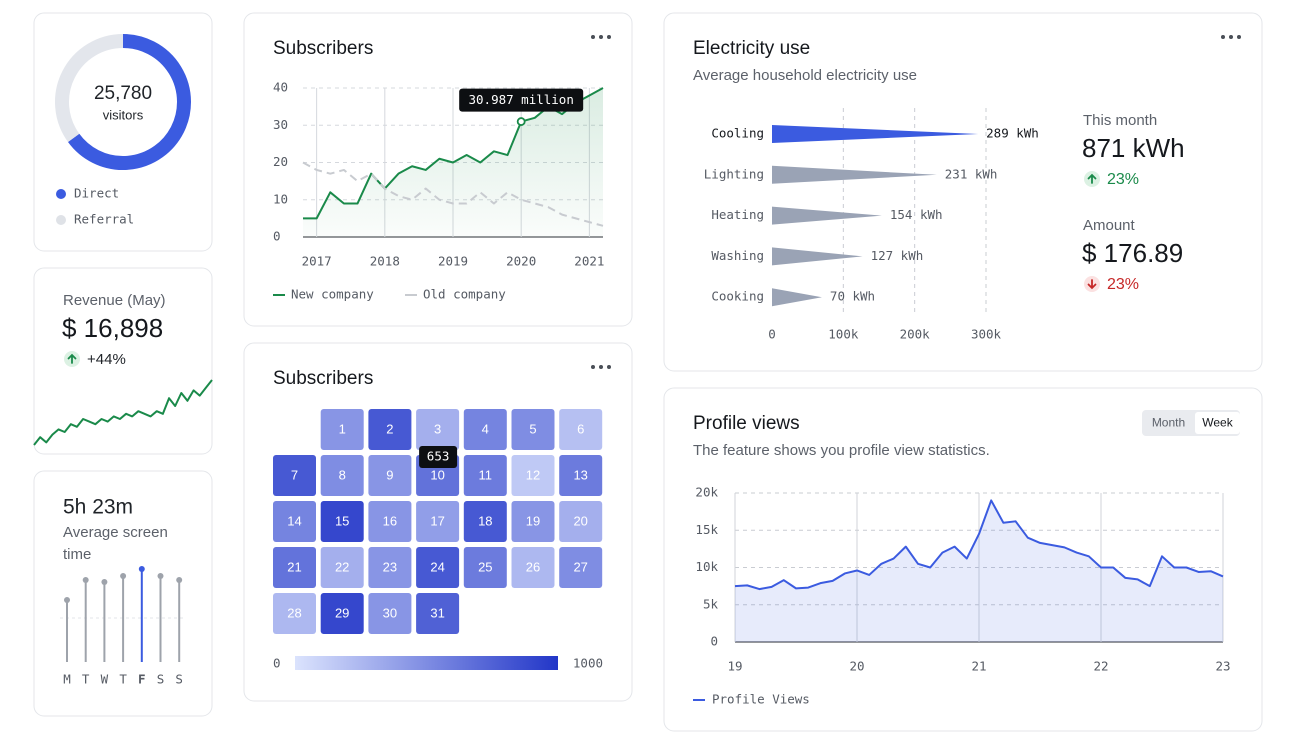  Describe the element at coordinates (711, 603) in the screenshot. I see `y-tick-label: 5k` at that location.